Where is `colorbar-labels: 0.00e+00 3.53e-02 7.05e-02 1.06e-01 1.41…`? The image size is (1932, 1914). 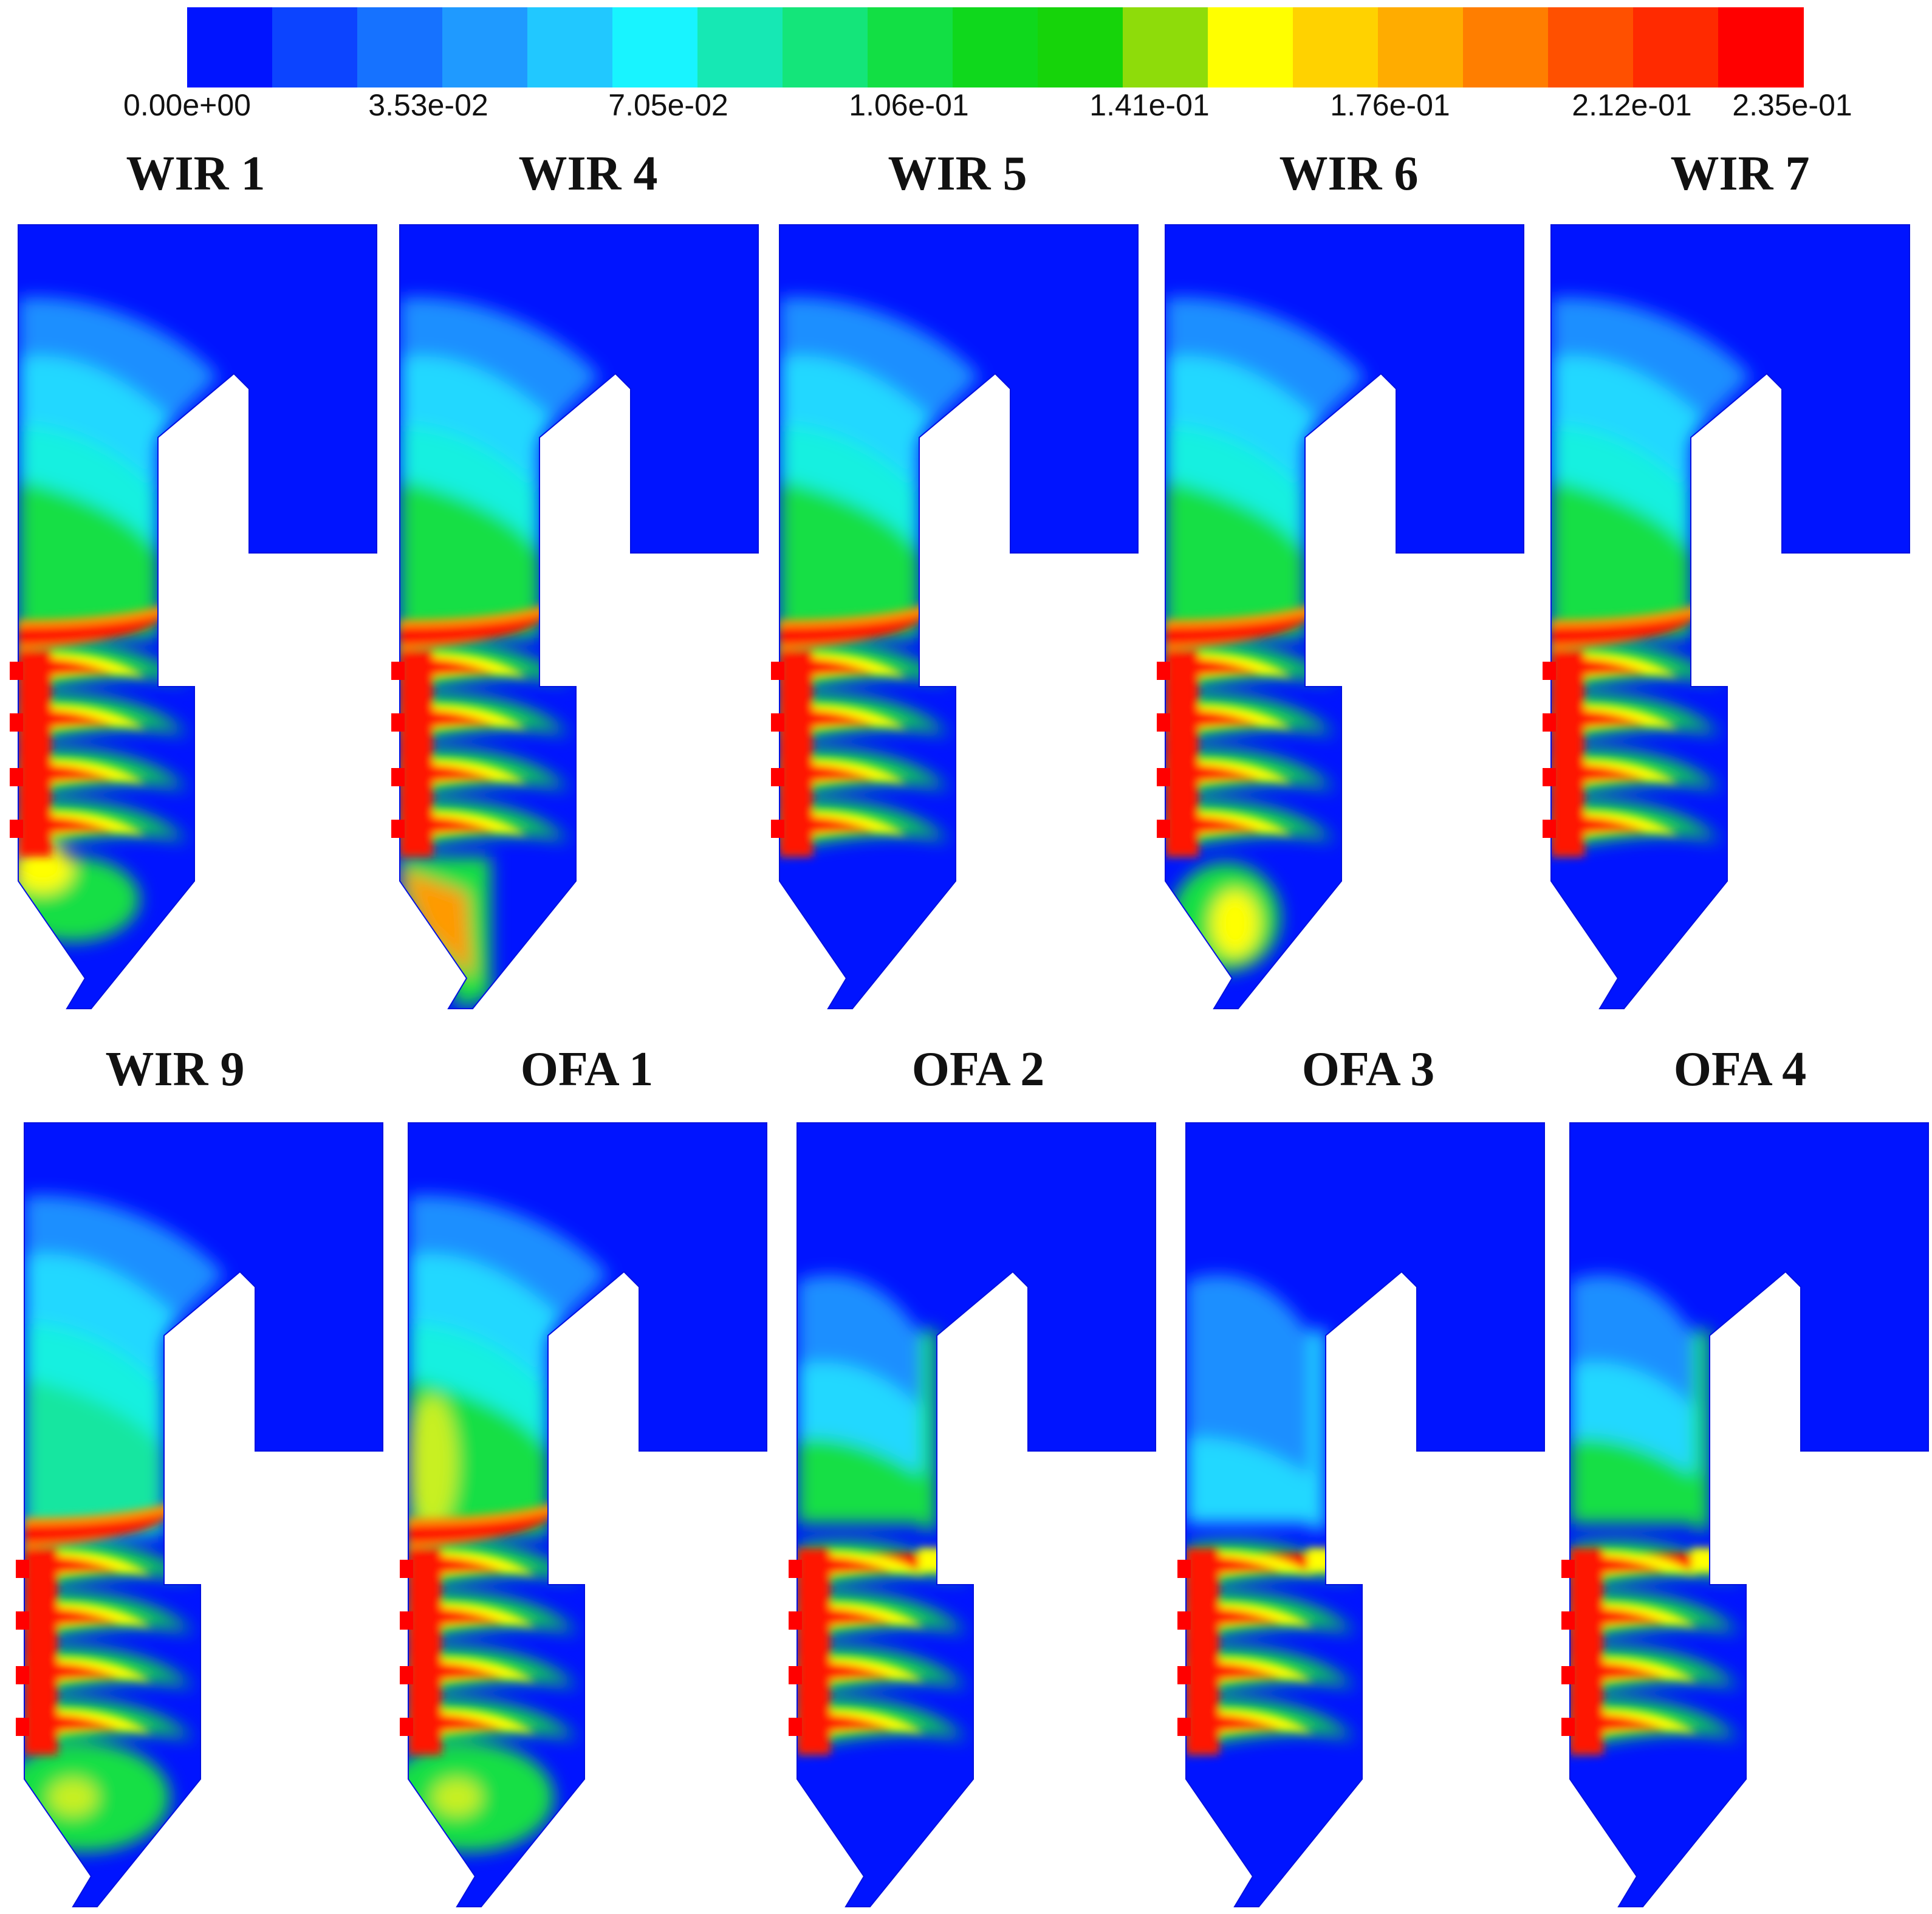 colorbar-labels: 0.00e+00 3.53e-02 7.05e-02 1.06e-01 1.41… is located at coordinates (987, 105).